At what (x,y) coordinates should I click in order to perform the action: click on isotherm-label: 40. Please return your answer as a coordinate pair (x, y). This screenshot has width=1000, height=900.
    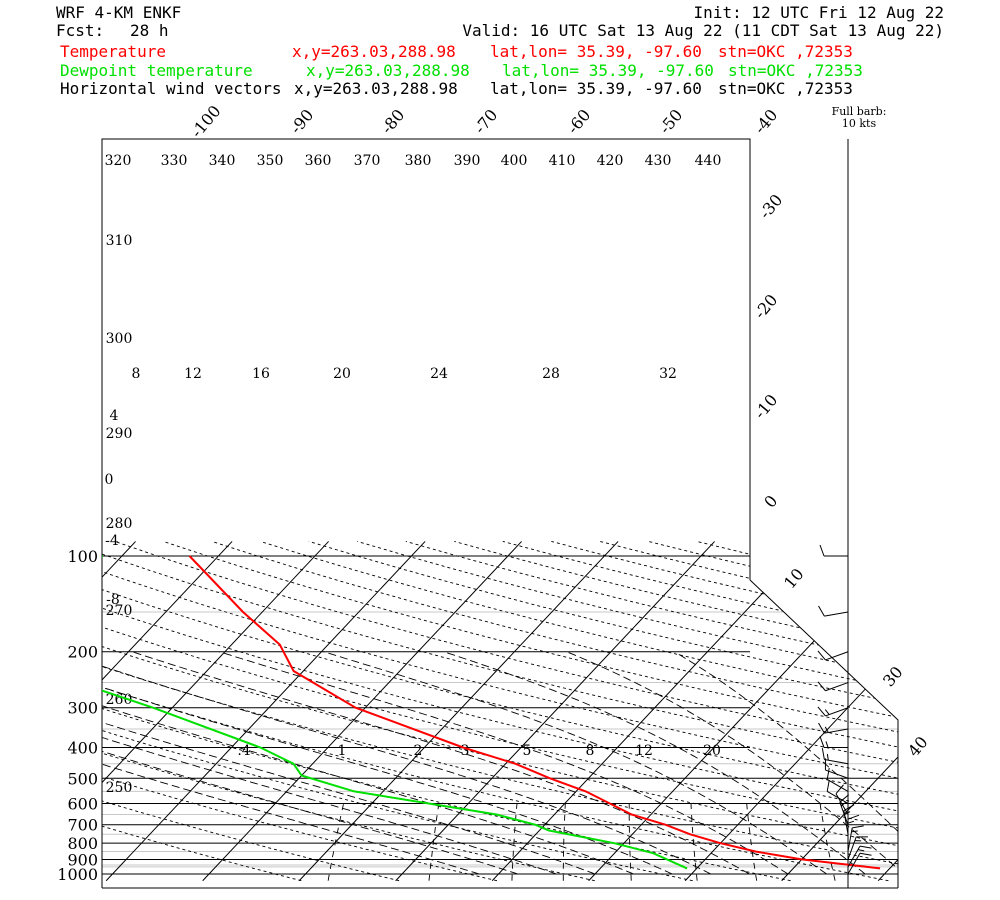
    Looking at the image, I should click on (918, 747).